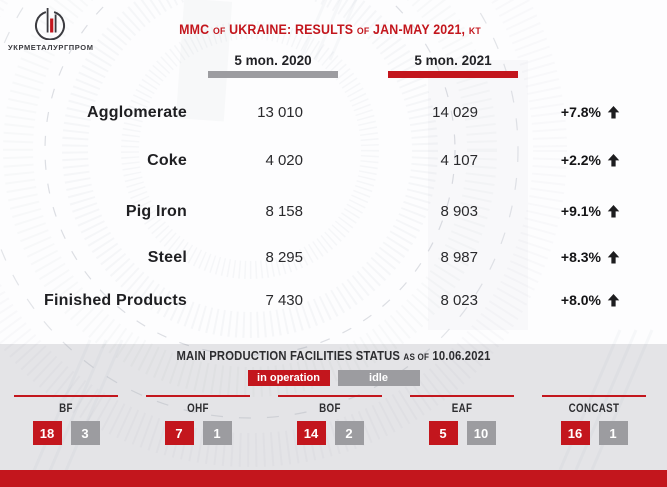 The height and width of the screenshot is (487, 667). I want to click on column-header-2021: 5 mon. 2021, so click(453, 65).